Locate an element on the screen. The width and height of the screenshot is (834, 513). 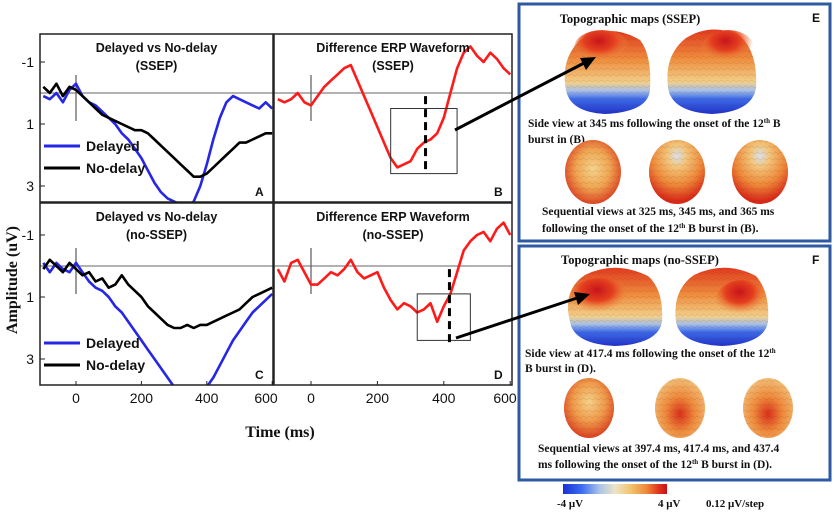
colorbar-max-label: 4 μV is located at coordinates (669, 504).